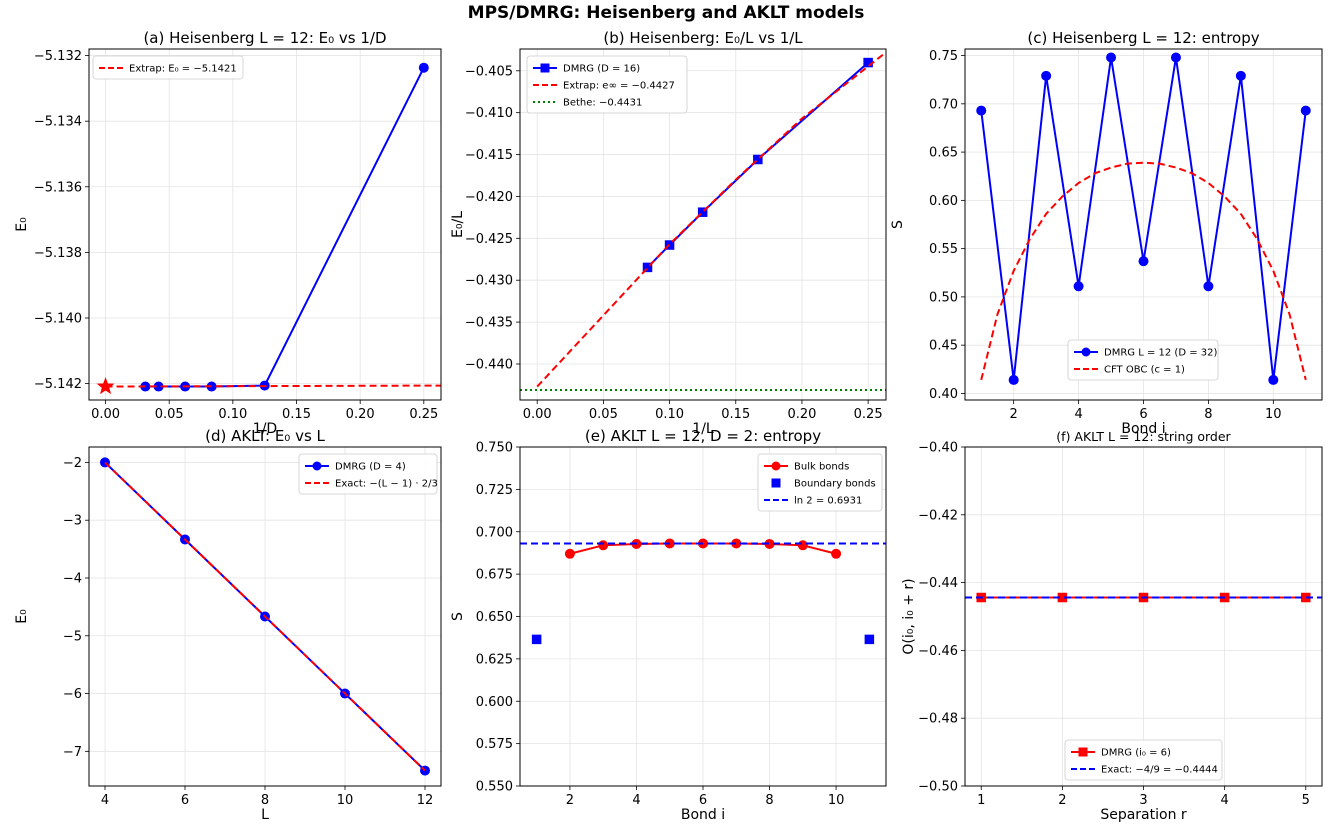 This screenshot has height=825, width=1332. I want to click on legend-label: Boundary bonds, so click(835, 484).